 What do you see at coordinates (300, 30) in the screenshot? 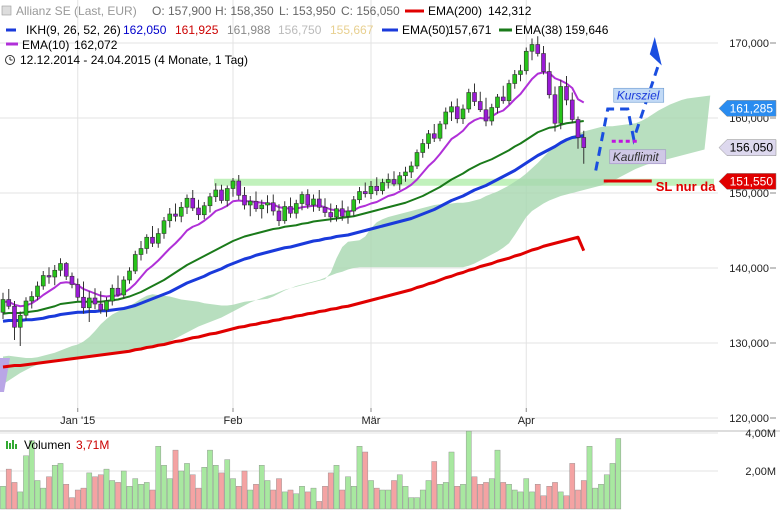
I see `legend-ikh-value-4: 156,750` at bounding box center [300, 30].